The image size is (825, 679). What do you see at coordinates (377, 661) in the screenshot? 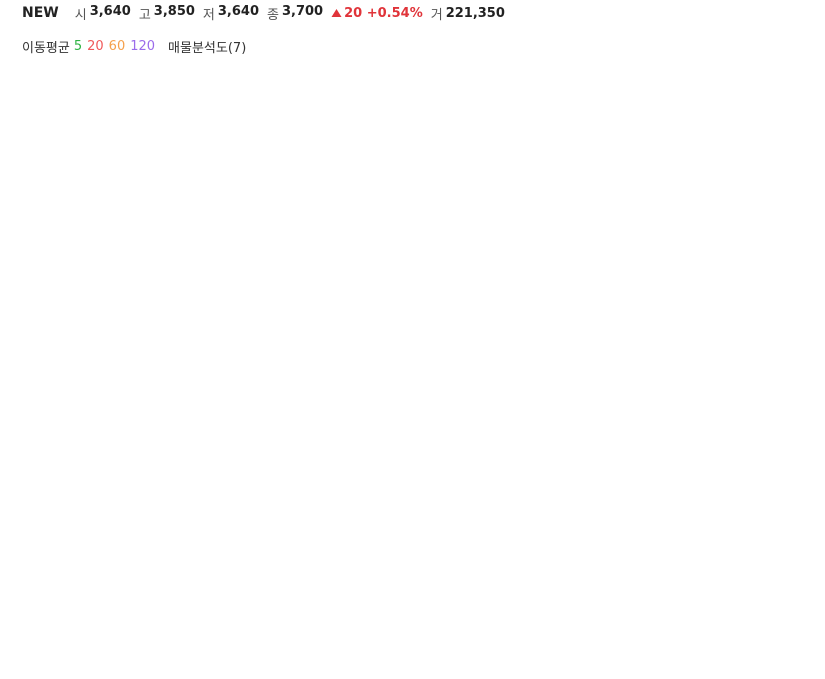
I see `x-tick-label: 4월` at bounding box center [377, 661].